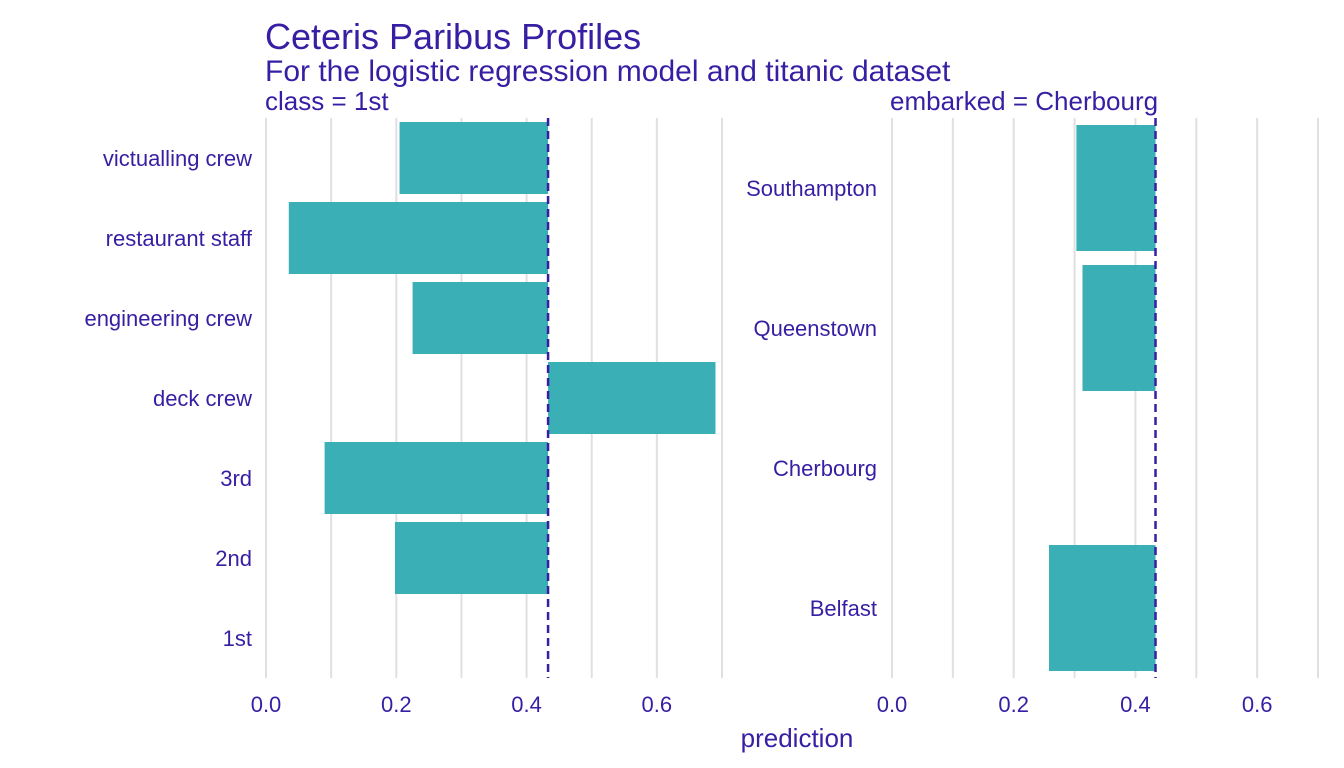  I want to click on category-label: Southampton, so click(811, 188).